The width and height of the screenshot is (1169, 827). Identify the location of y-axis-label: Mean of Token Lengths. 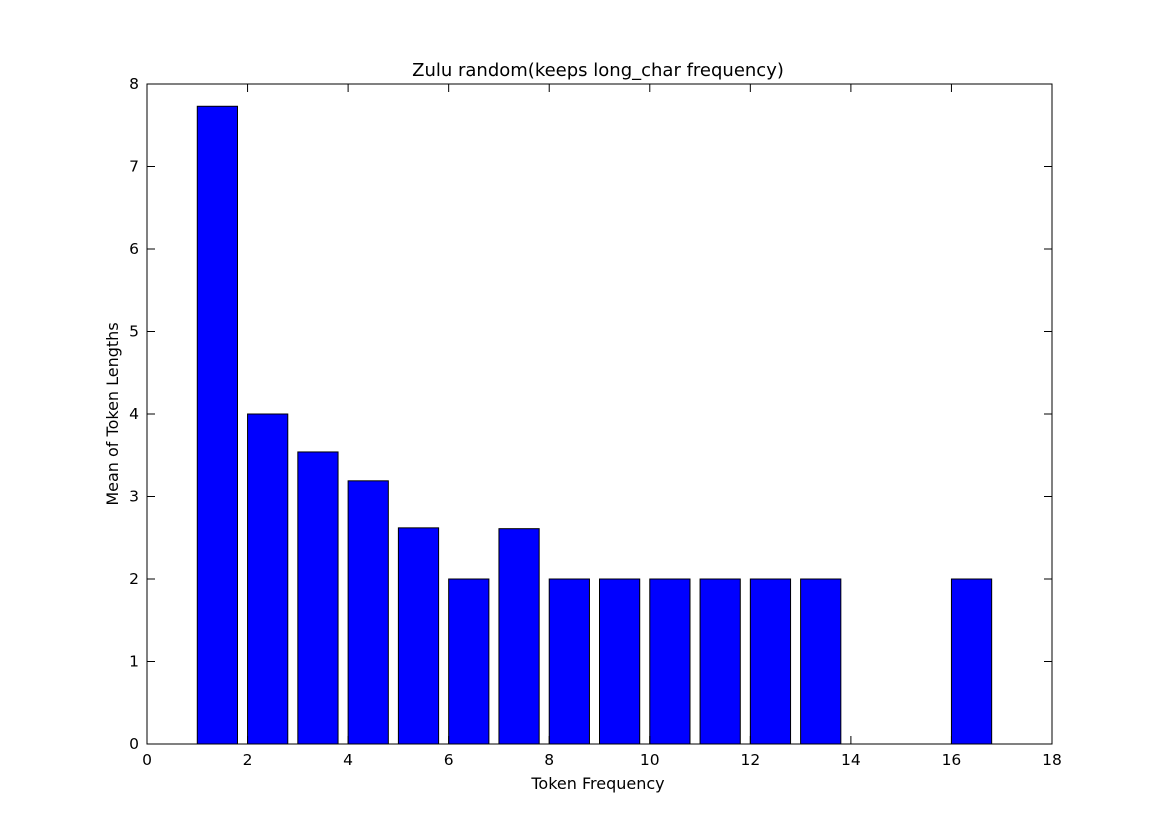
(112, 413).